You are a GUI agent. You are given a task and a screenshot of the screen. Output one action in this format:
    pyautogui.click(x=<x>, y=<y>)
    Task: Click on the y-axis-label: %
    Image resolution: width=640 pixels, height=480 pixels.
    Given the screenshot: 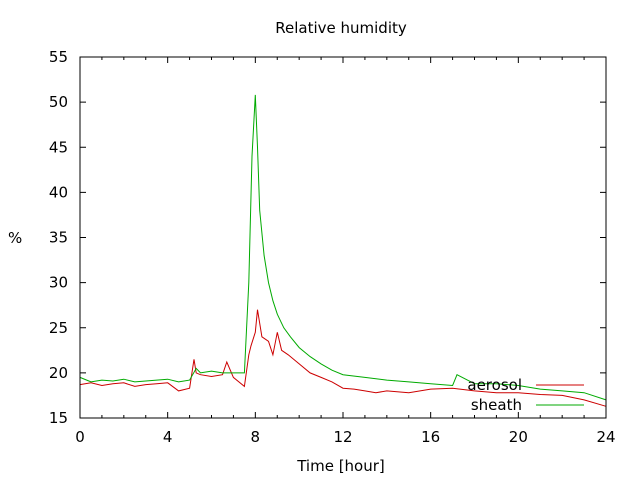 What is the action you would take?
    pyautogui.click(x=15, y=238)
    